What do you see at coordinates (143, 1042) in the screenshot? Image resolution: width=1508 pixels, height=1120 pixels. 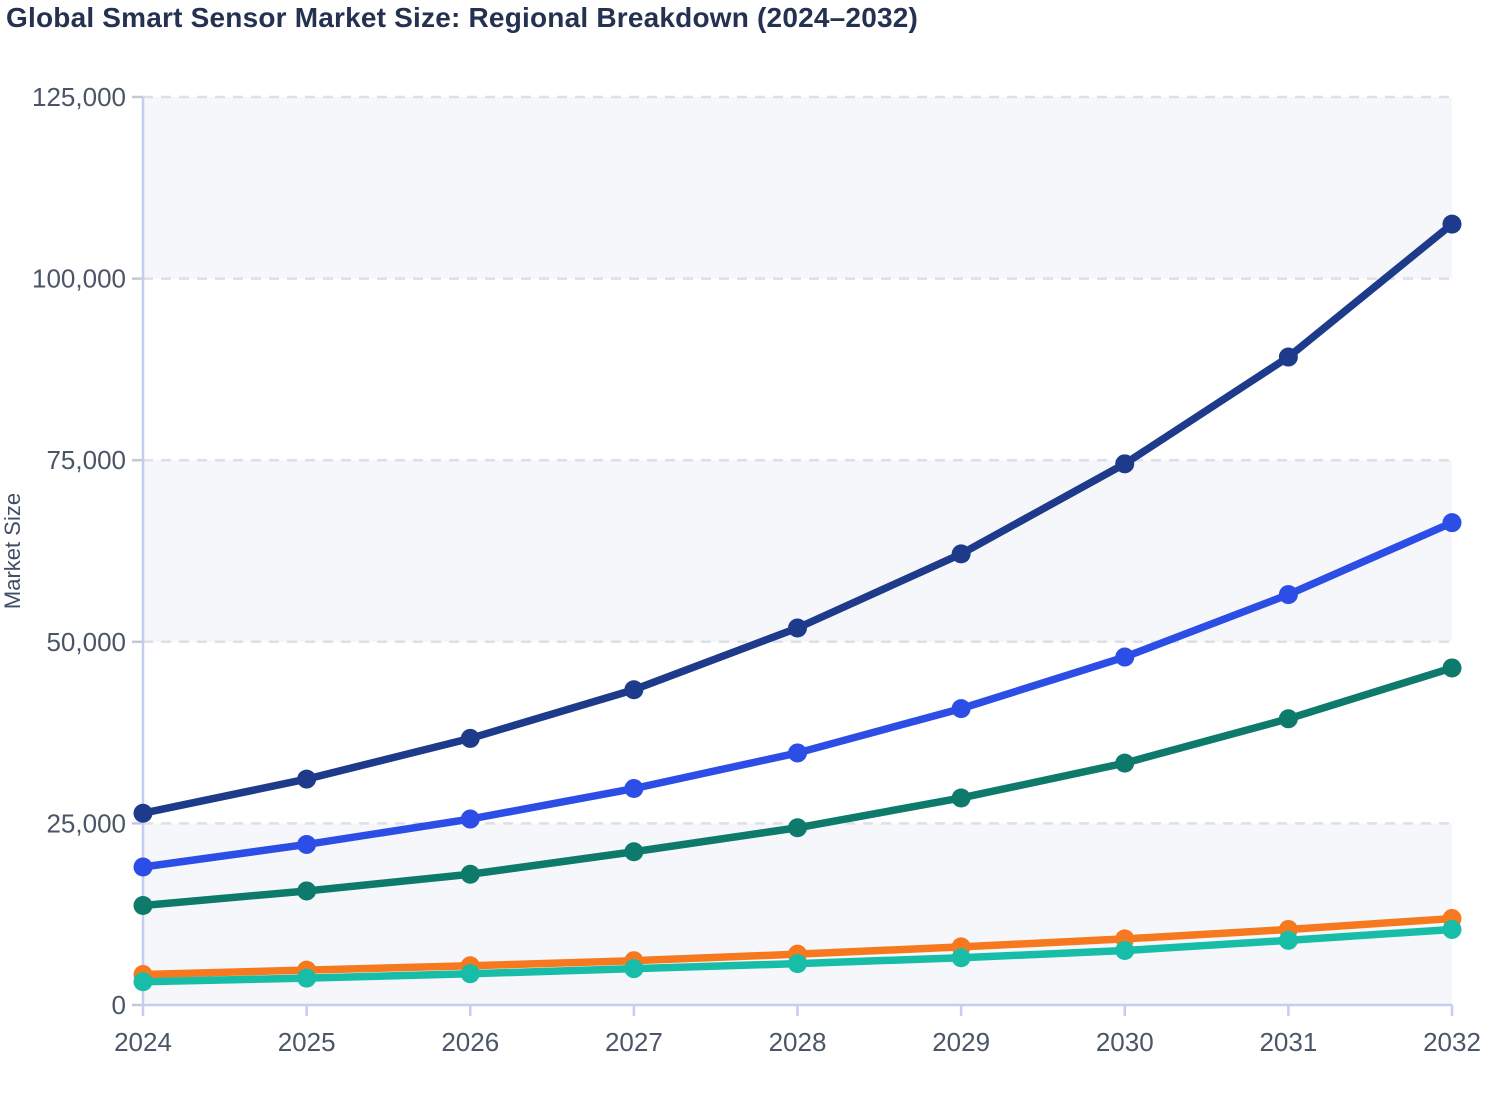 I see `x-tick-label: 2024` at bounding box center [143, 1042].